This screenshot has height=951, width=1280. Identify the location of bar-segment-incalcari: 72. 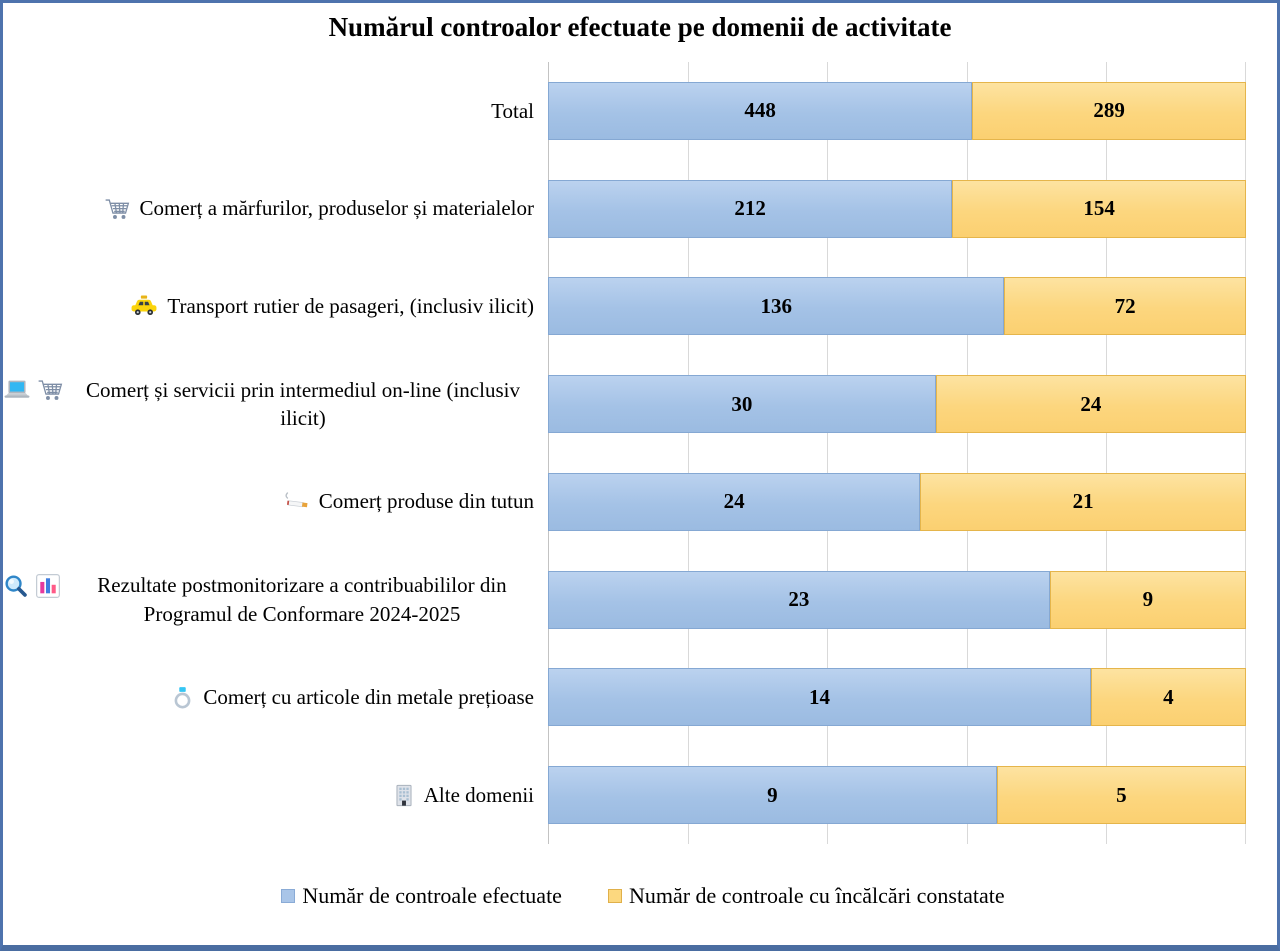
(1125, 306).